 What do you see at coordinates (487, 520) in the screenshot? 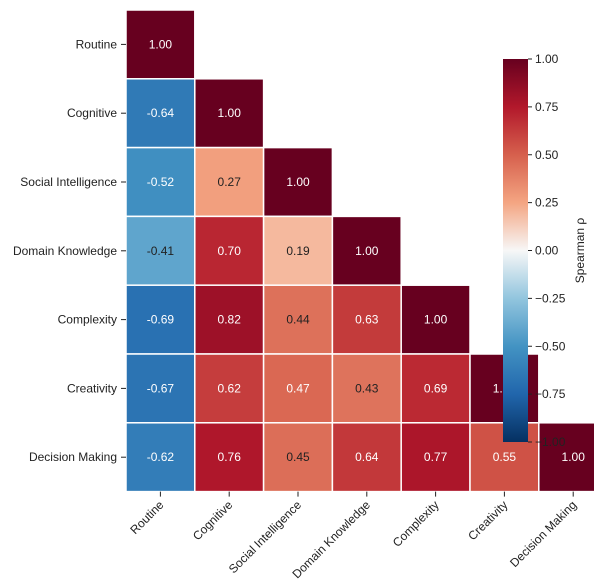
I see `x-tick-label-creativity: Creativity` at bounding box center [487, 520].